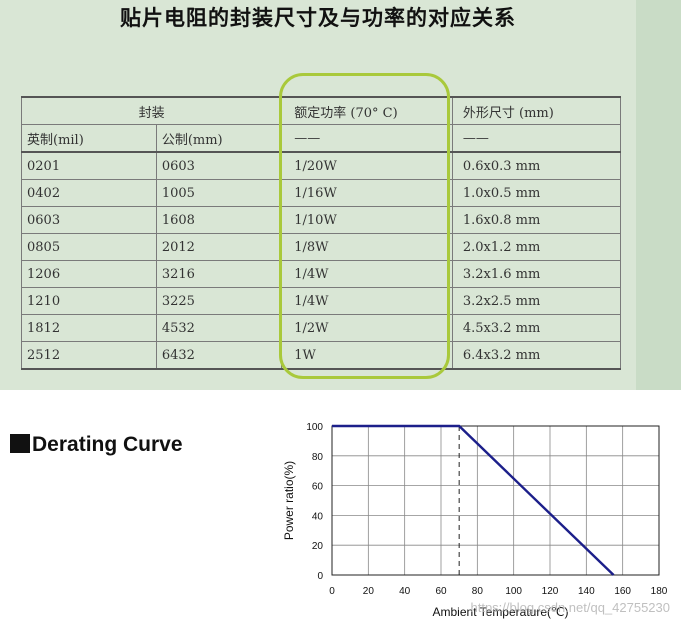  I want to click on dimension-cell: 6.4x3.2 mm, so click(536, 355).